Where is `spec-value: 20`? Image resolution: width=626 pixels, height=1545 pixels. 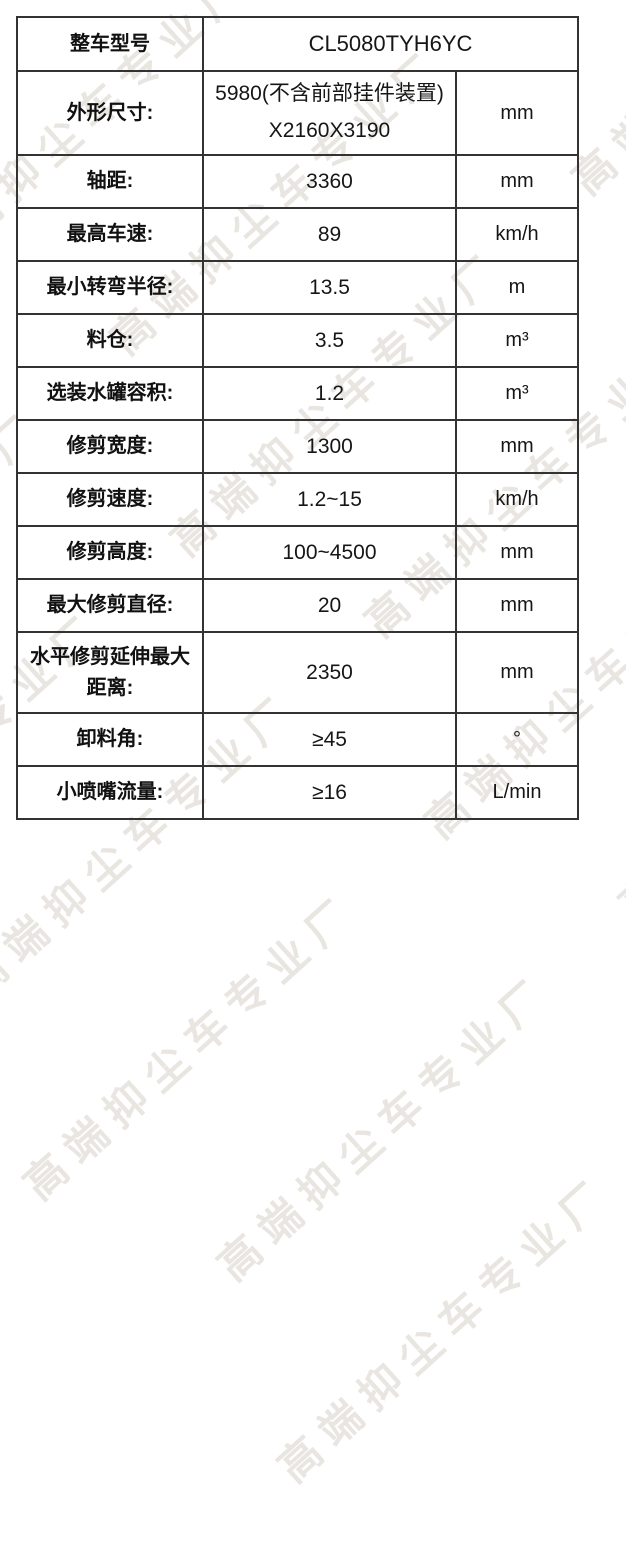
spec-value: 20 is located at coordinates (329, 605).